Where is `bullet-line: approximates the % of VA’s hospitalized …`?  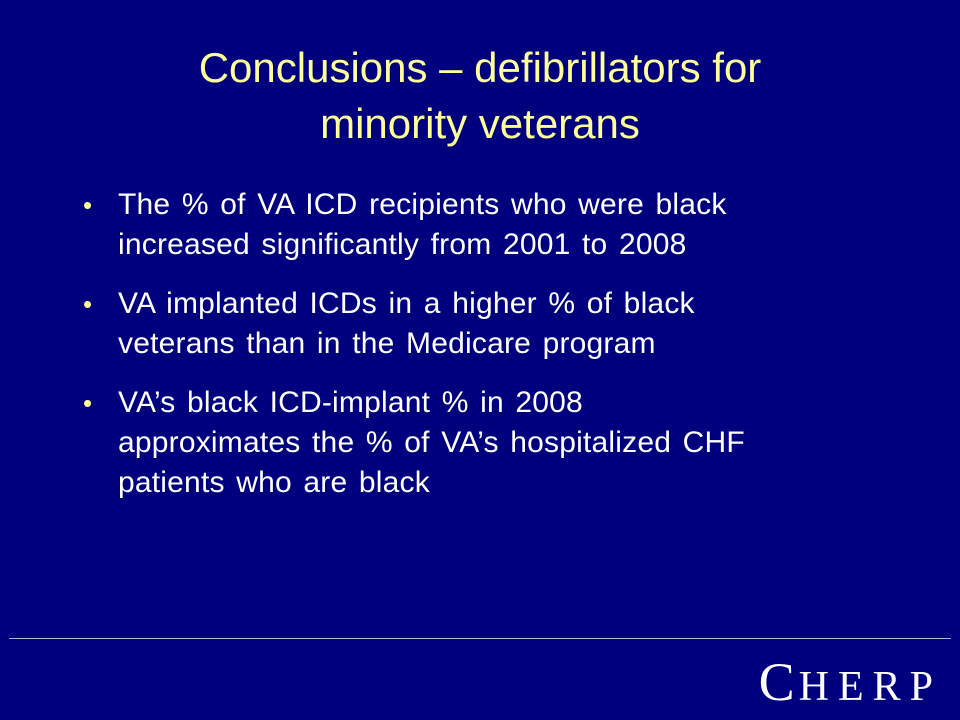
bullet-line: approximates the % of VA’s hospitalized … is located at coordinates (431, 442).